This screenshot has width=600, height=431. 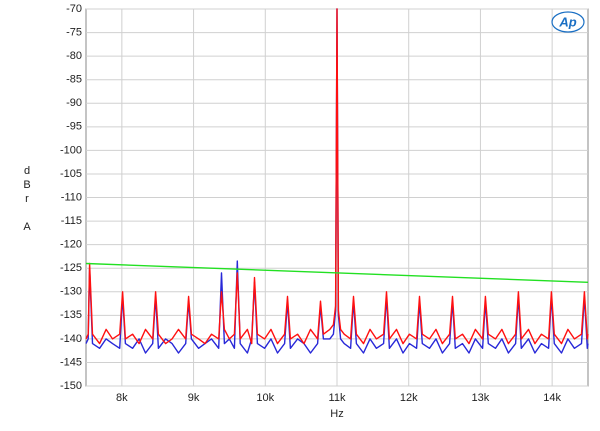 I want to click on y-axis-label: dBr A, so click(x=27, y=200).